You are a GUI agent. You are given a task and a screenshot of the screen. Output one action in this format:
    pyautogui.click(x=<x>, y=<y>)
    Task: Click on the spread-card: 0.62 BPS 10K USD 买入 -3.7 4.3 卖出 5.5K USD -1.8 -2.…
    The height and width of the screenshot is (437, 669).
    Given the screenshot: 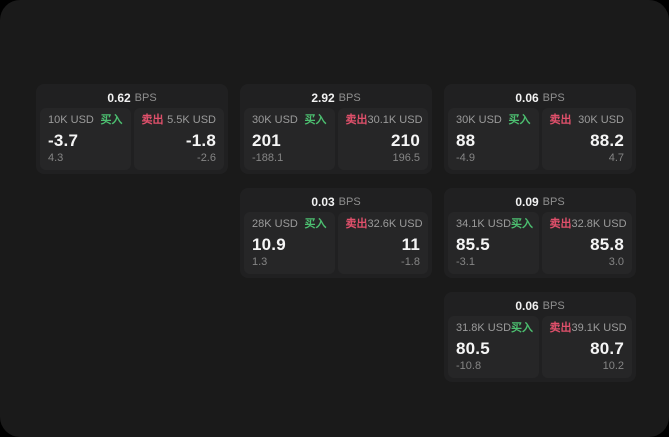 What is the action you would take?
    pyautogui.click(x=132, y=129)
    